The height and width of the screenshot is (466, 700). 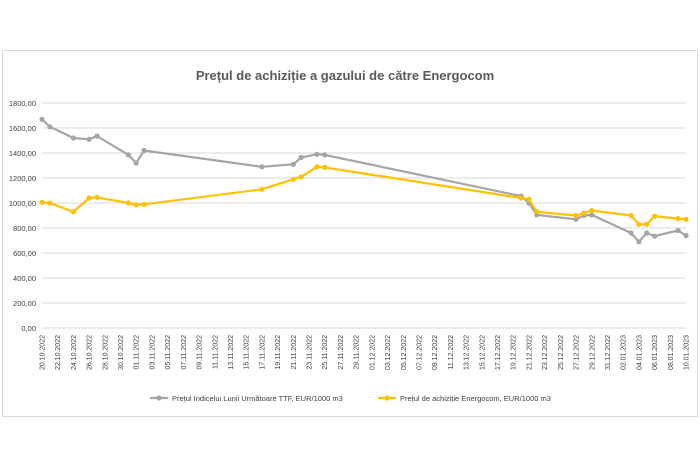 I want to click on y-tick-label: 800,00, so click(x=24, y=228).